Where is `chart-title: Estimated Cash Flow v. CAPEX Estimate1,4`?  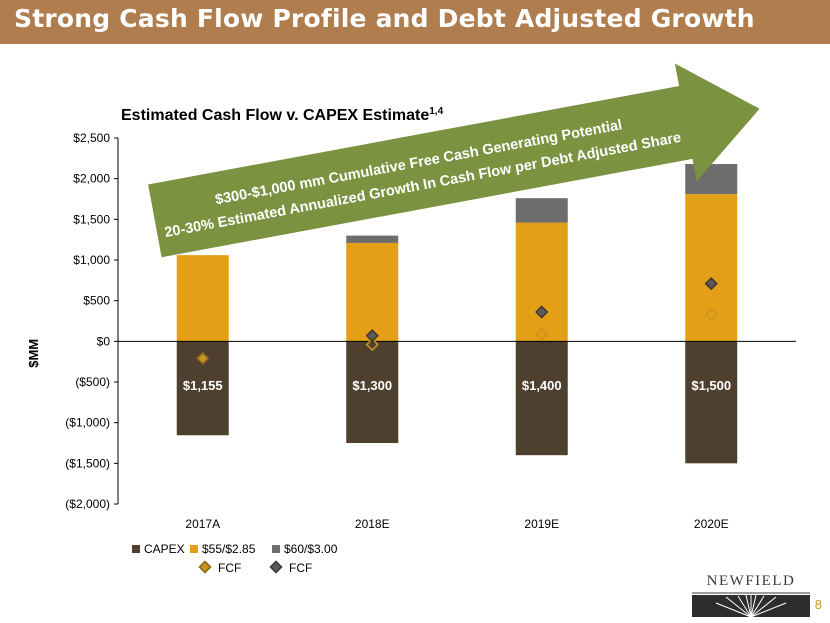 chart-title: Estimated Cash Flow v. CAPEX Estimate1,4 is located at coordinates (282, 115).